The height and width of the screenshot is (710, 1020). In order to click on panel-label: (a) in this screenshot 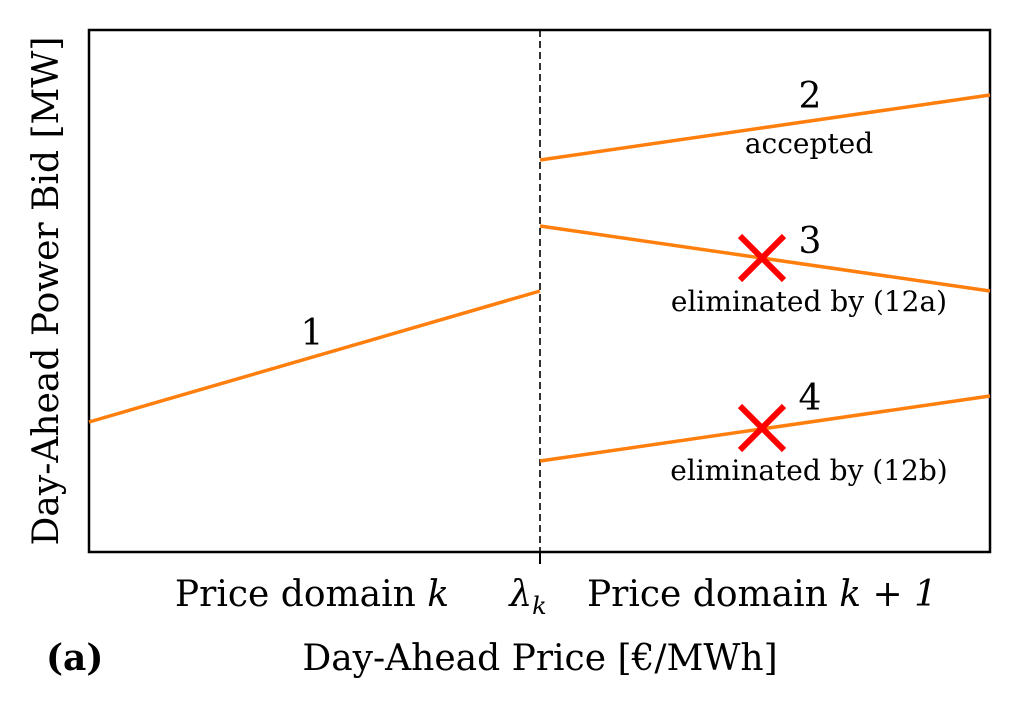, I will do `click(74, 658)`.